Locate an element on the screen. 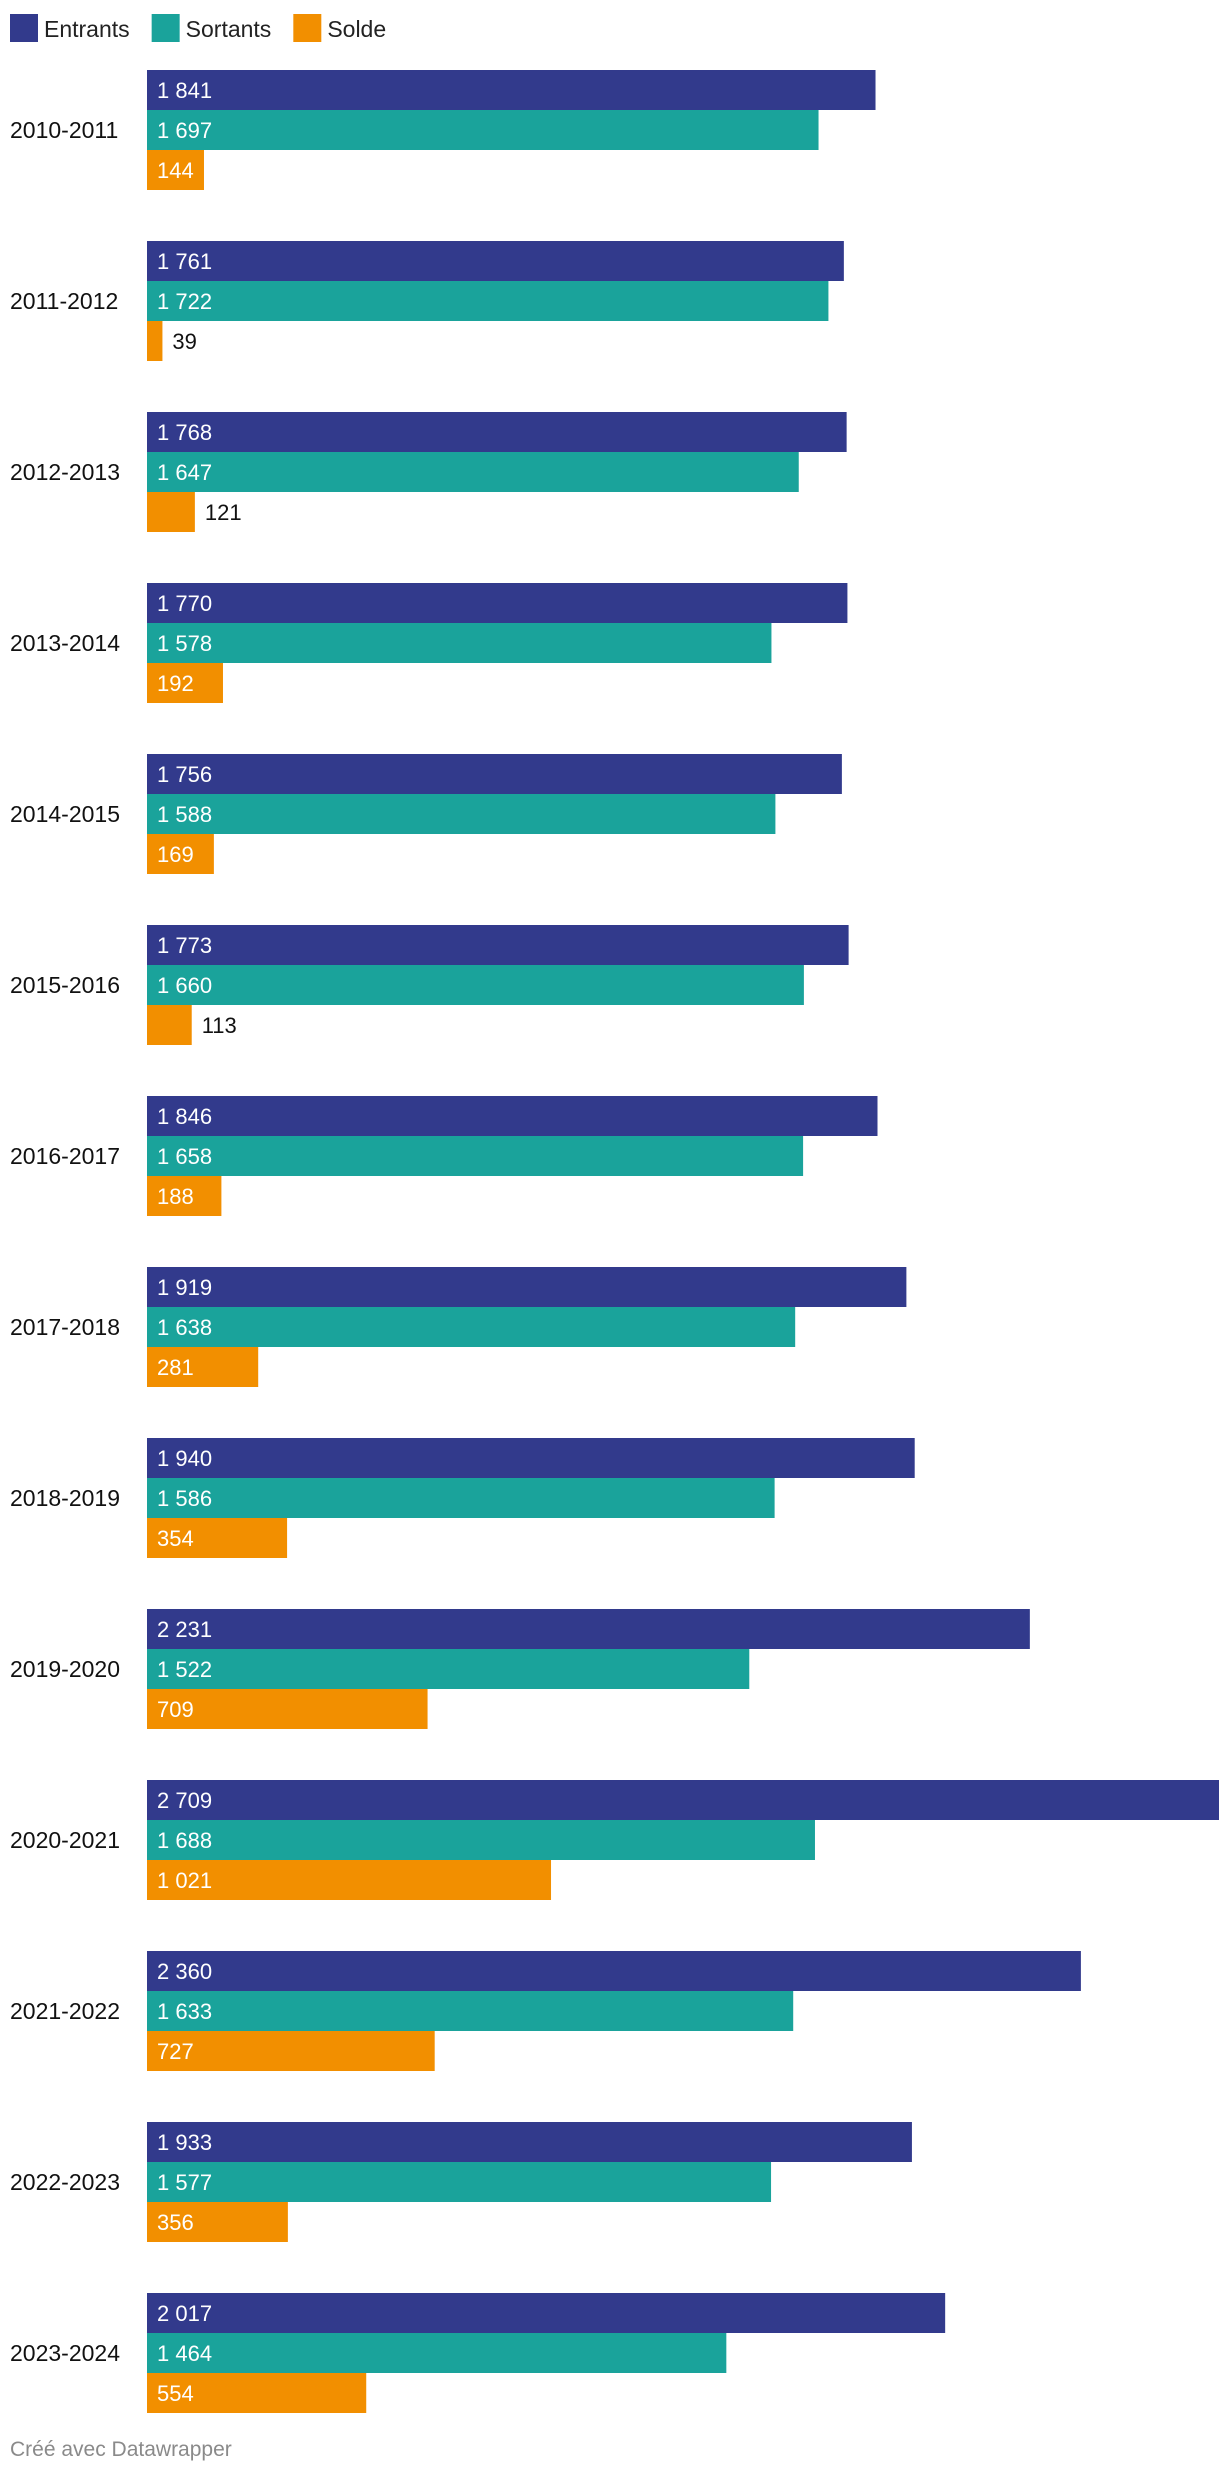 This screenshot has width=1220, height=2476. credit-text: Créé avec Datawrapper is located at coordinates (121, 2449).